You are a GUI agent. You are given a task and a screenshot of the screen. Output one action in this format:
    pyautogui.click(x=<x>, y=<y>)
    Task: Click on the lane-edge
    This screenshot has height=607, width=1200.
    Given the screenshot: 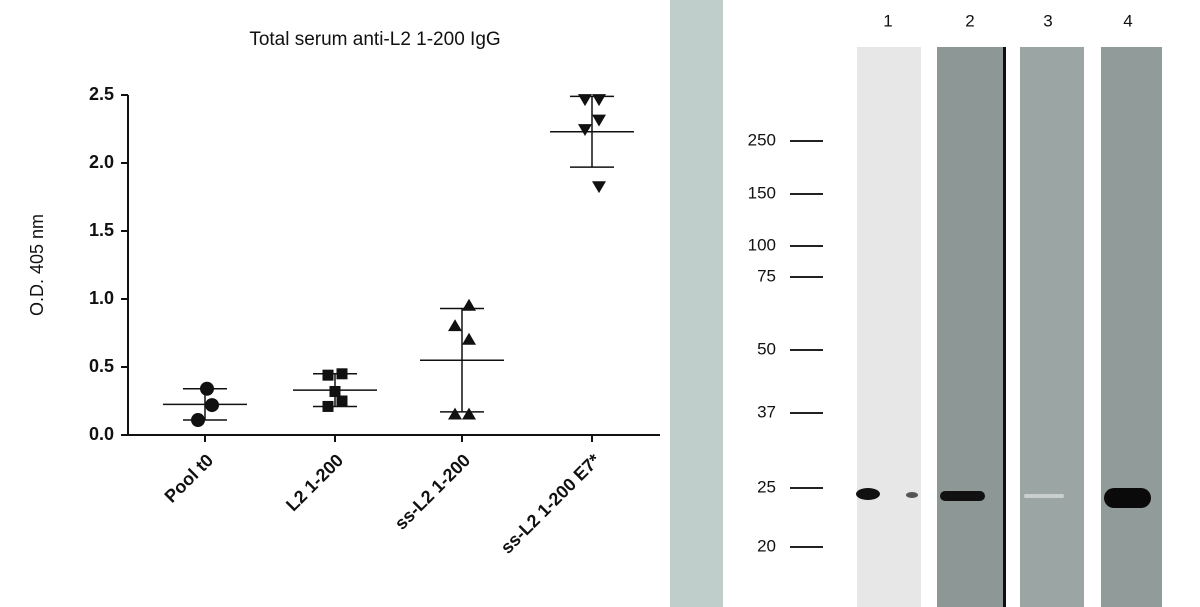 What is the action you would take?
    pyautogui.click(x=1004, y=327)
    